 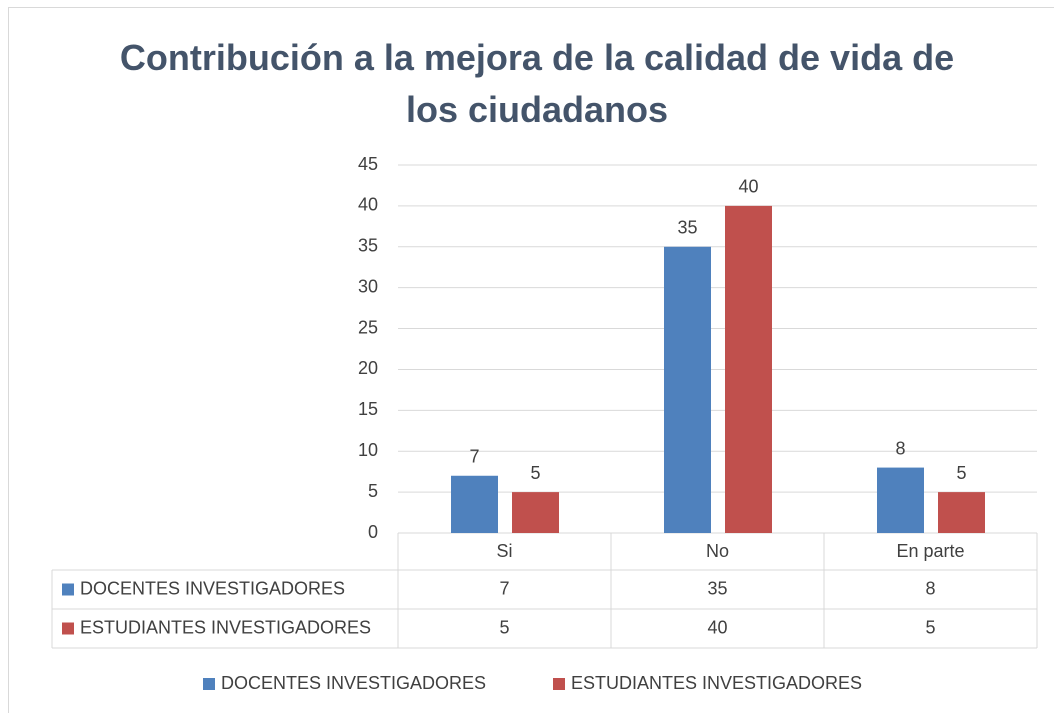 What do you see at coordinates (504, 588) in the screenshot?
I see `table-cell: 7` at bounding box center [504, 588].